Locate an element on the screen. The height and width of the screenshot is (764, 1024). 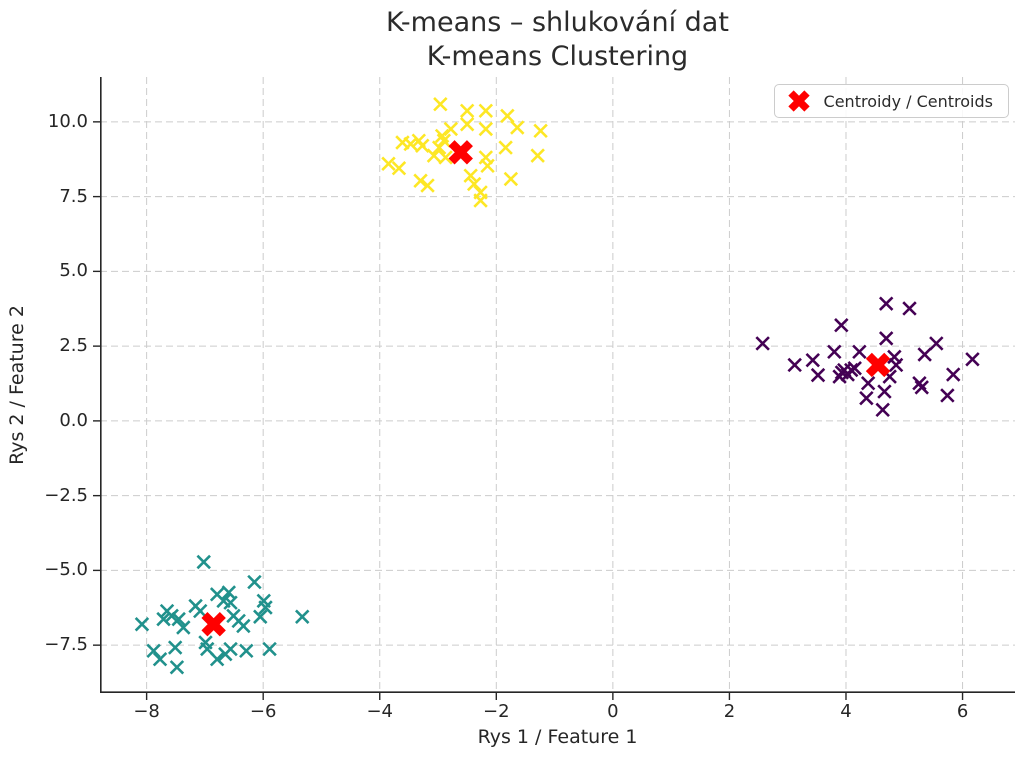
y-tick-label: 0.0 is located at coordinates (73, 420).